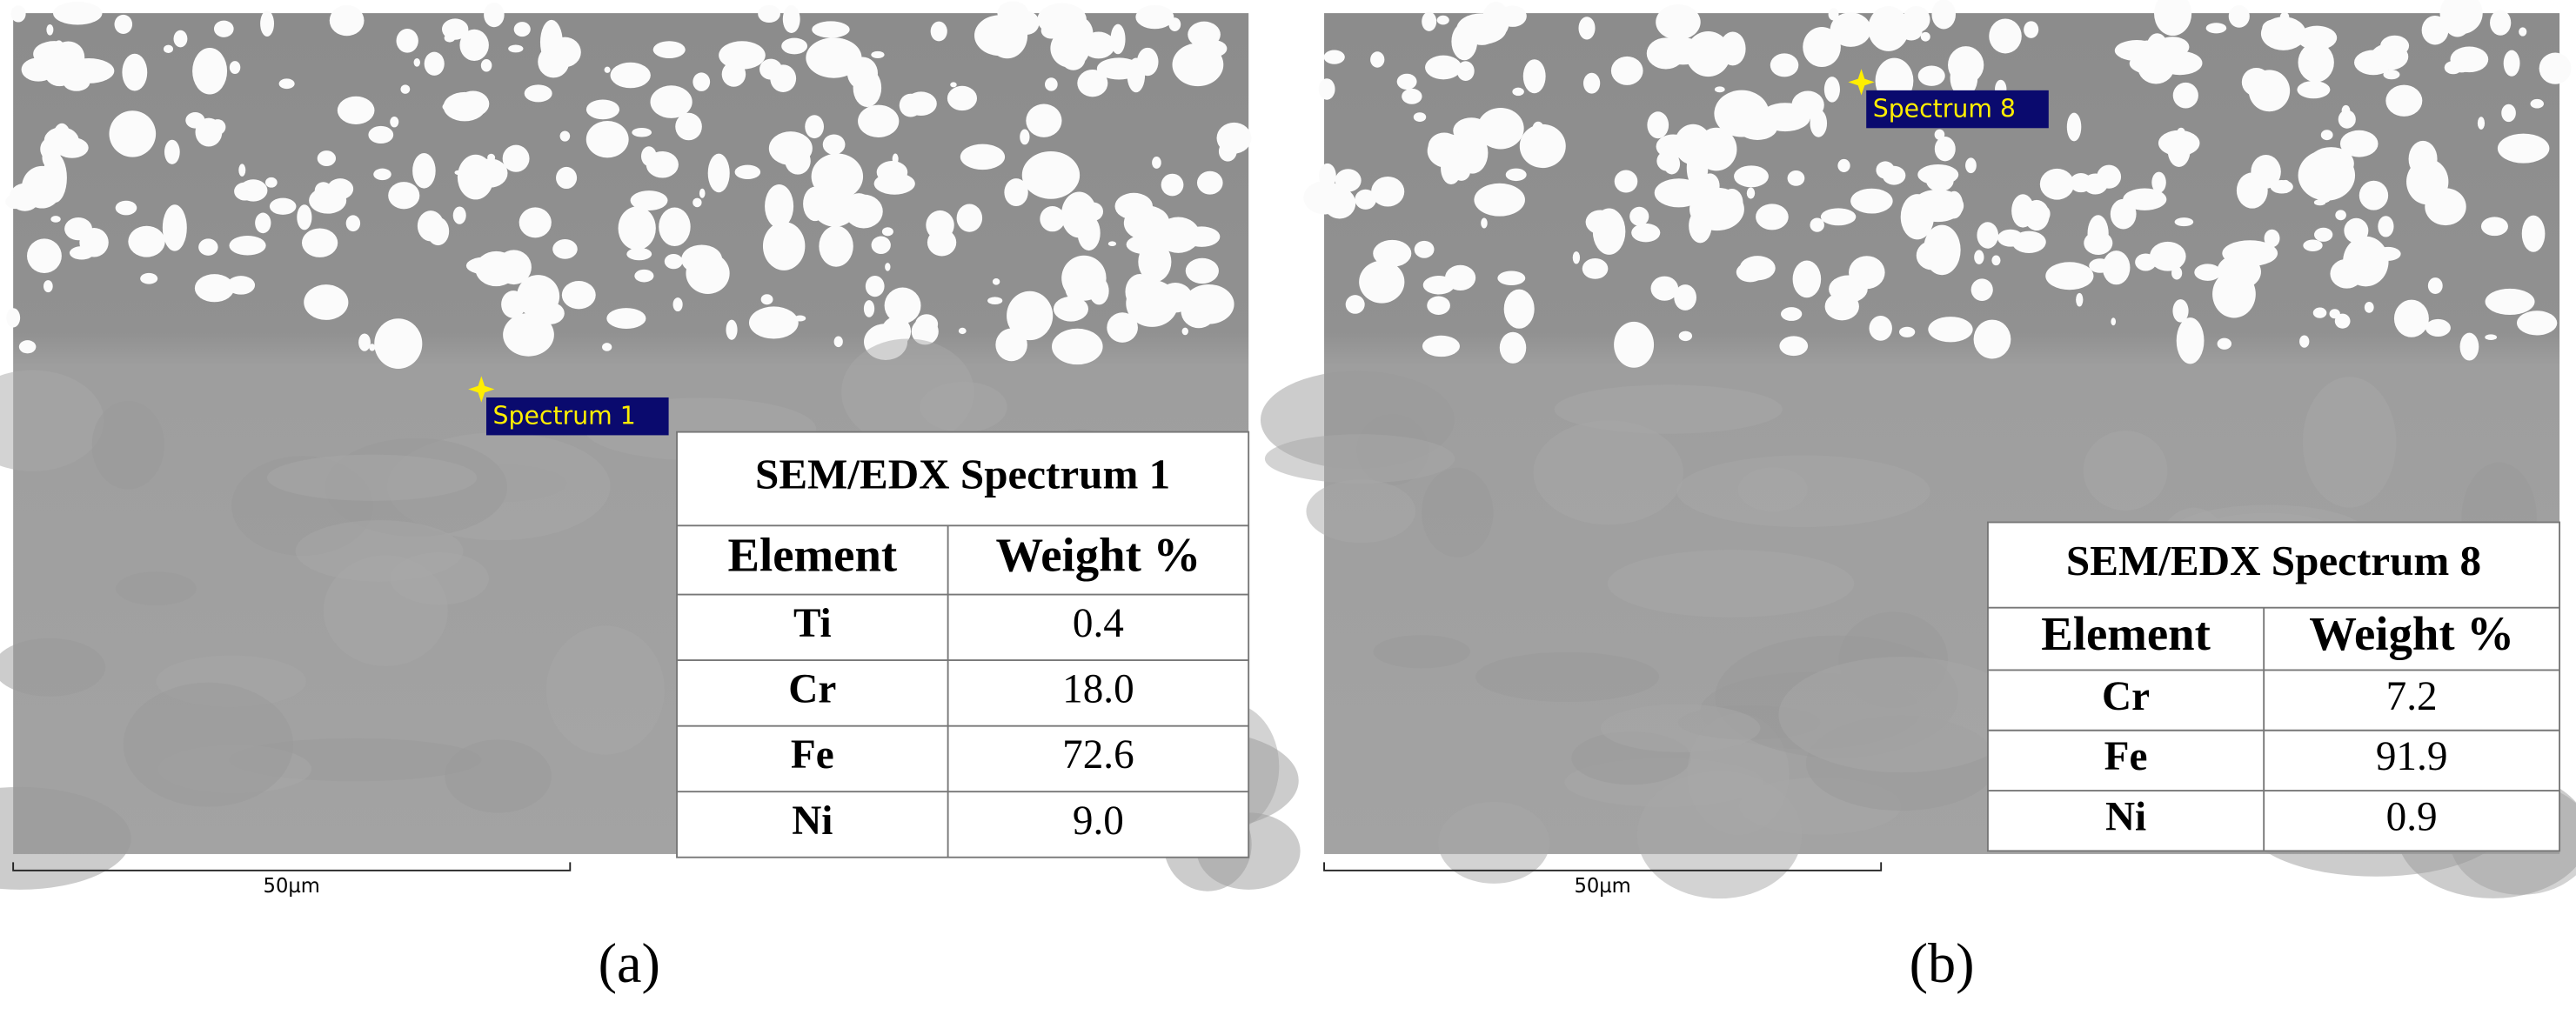 The height and width of the screenshot is (1015, 2576). Describe the element at coordinates (292, 866) in the screenshot. I see `scale-bar` at that location.